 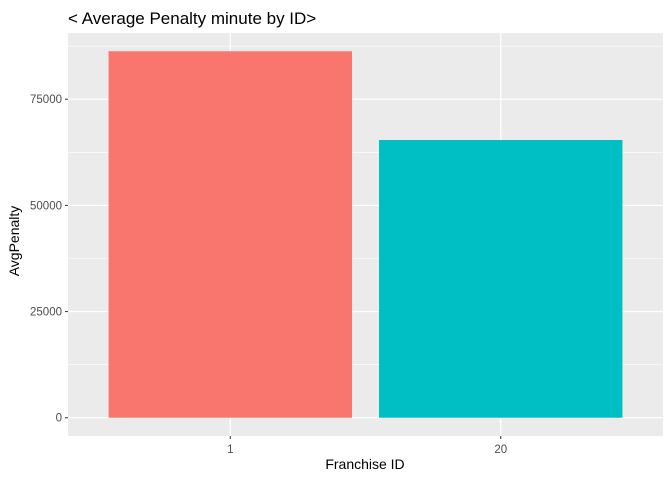 I want to click on y-axis-title: AvgPenalty, so click(x=14, y=241).